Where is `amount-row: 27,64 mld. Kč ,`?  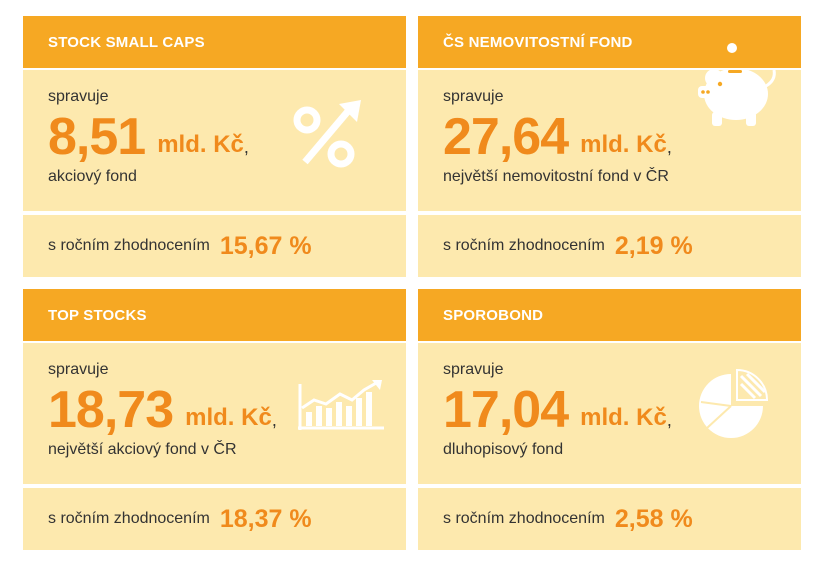
amount-row: 27,64 mld. Kč , is located at coordinates (622, 137).